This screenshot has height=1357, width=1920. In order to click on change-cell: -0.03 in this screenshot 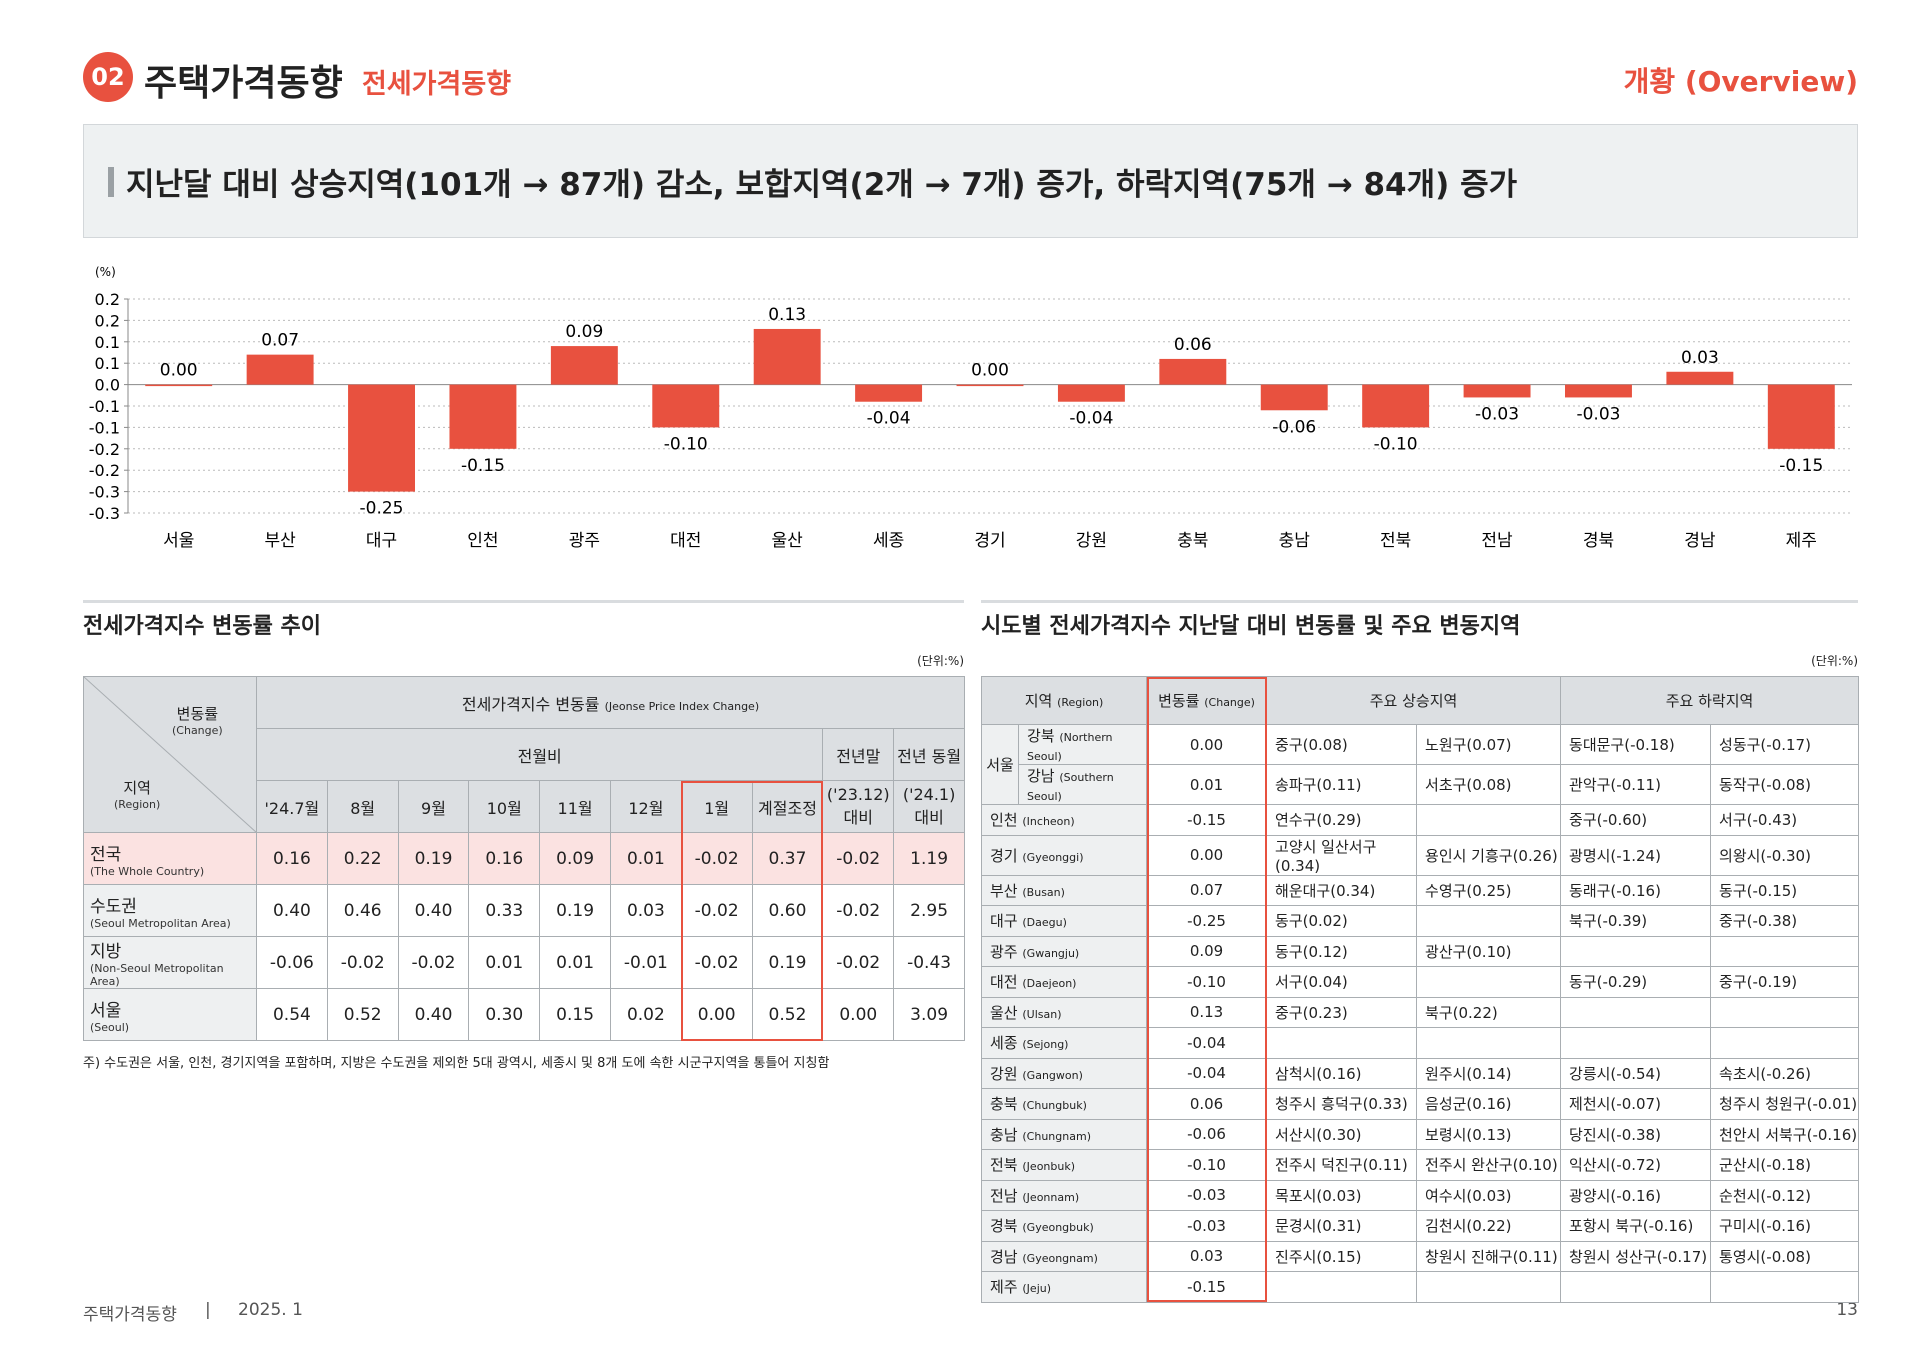, I will do `click(1207, 1195)`.